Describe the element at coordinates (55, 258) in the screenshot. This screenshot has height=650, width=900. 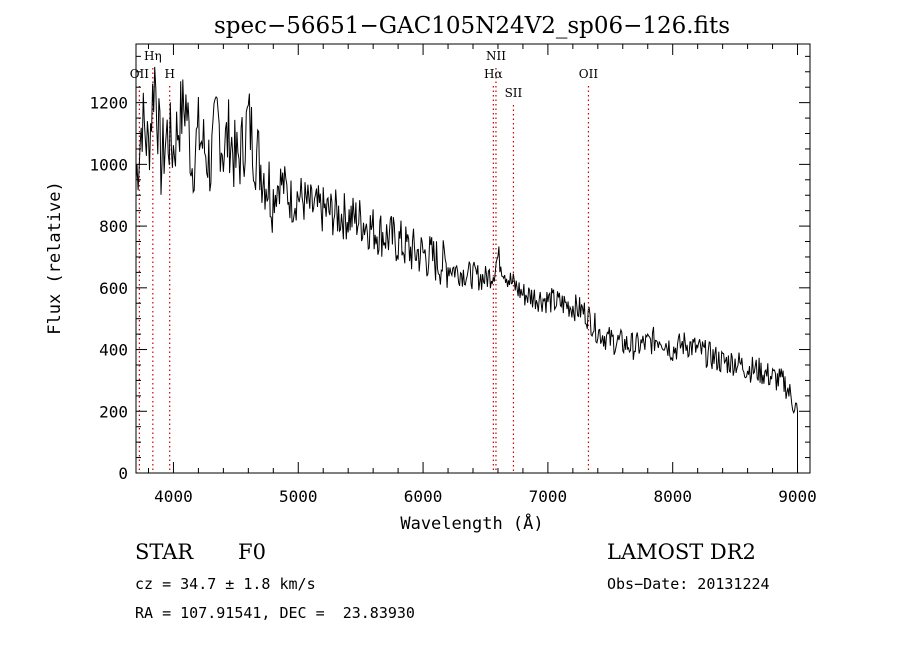
I see `y-axis-label: Flux (relative)` at that location.